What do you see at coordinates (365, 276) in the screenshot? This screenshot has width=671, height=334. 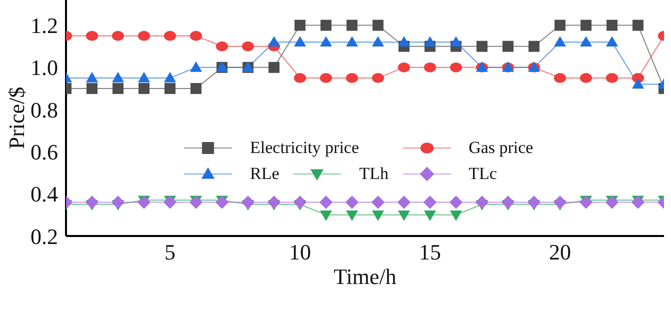 I see `x-axis-title: Time/h` at bounding box center [365, 276].